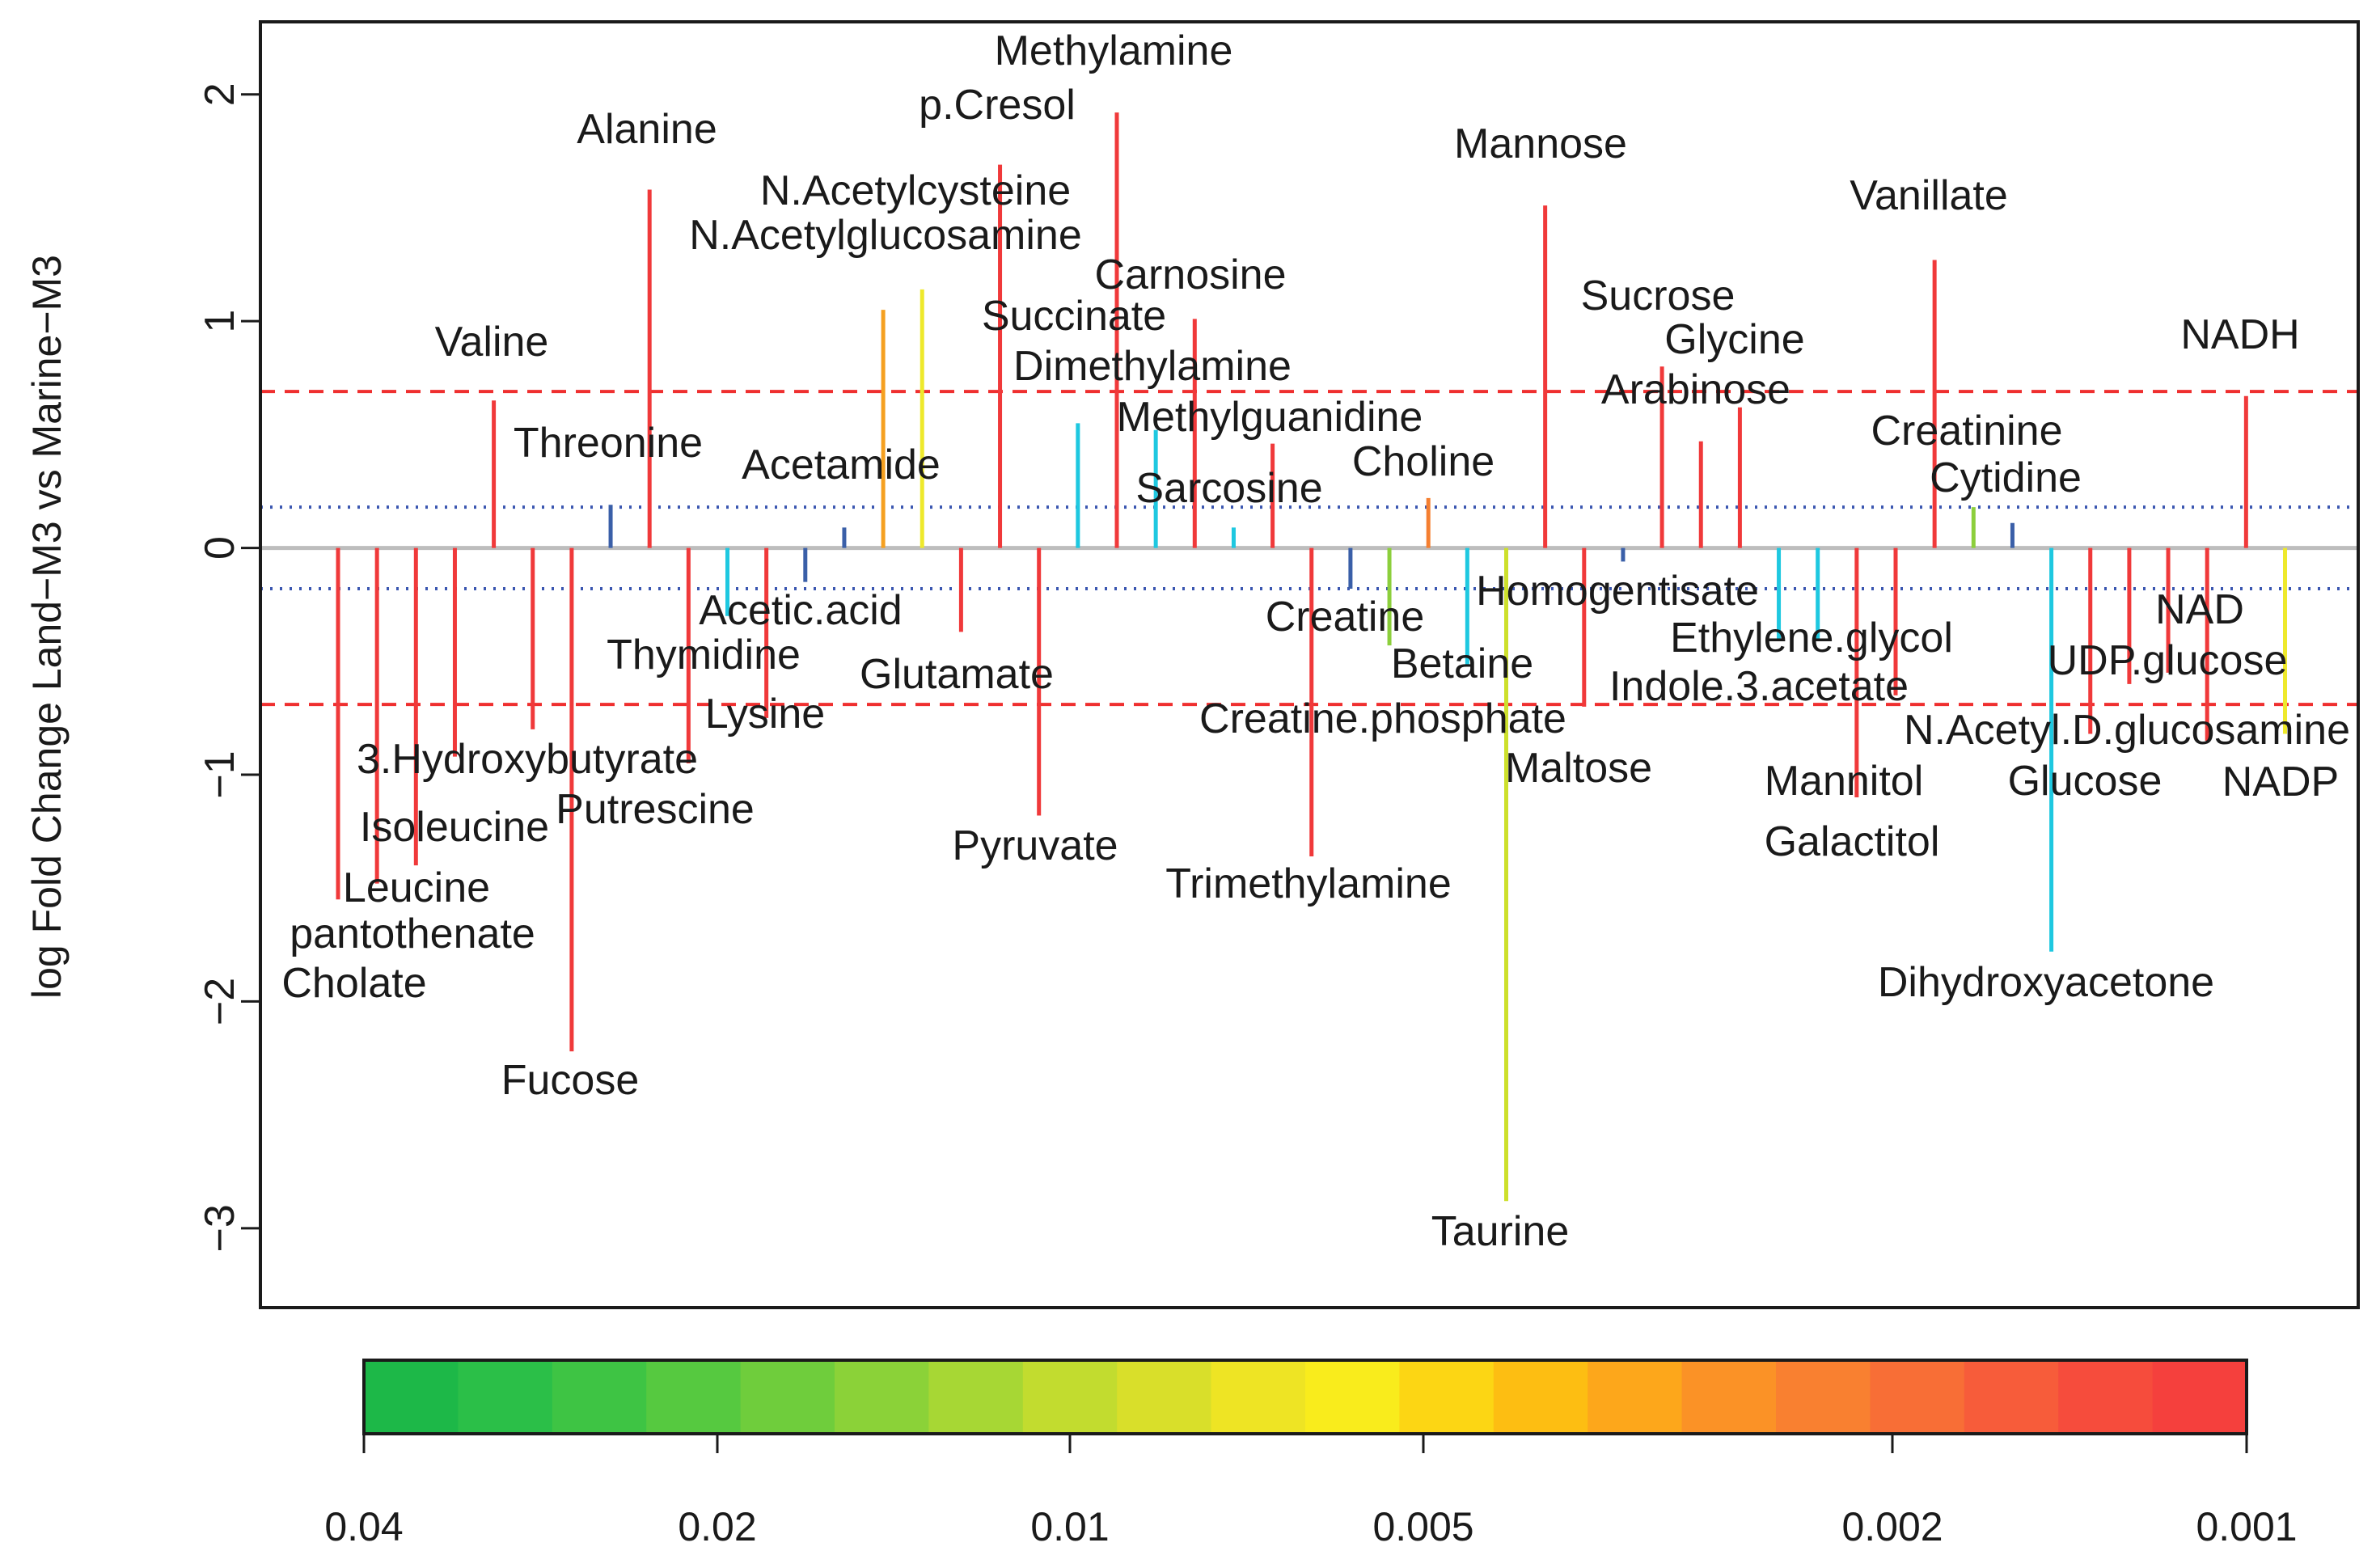  Describe the element at coordinates (886, 235) in the screenshot. I see `label-n-acetylglucosamine: N.Acetylglucosamine` at that location.